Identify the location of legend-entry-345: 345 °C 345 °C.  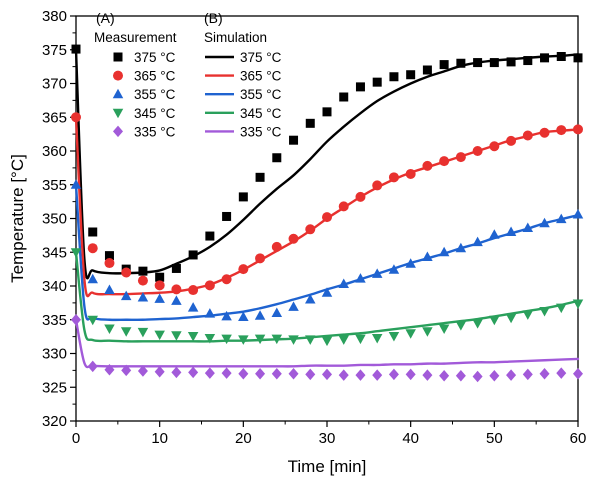
(197, 113).